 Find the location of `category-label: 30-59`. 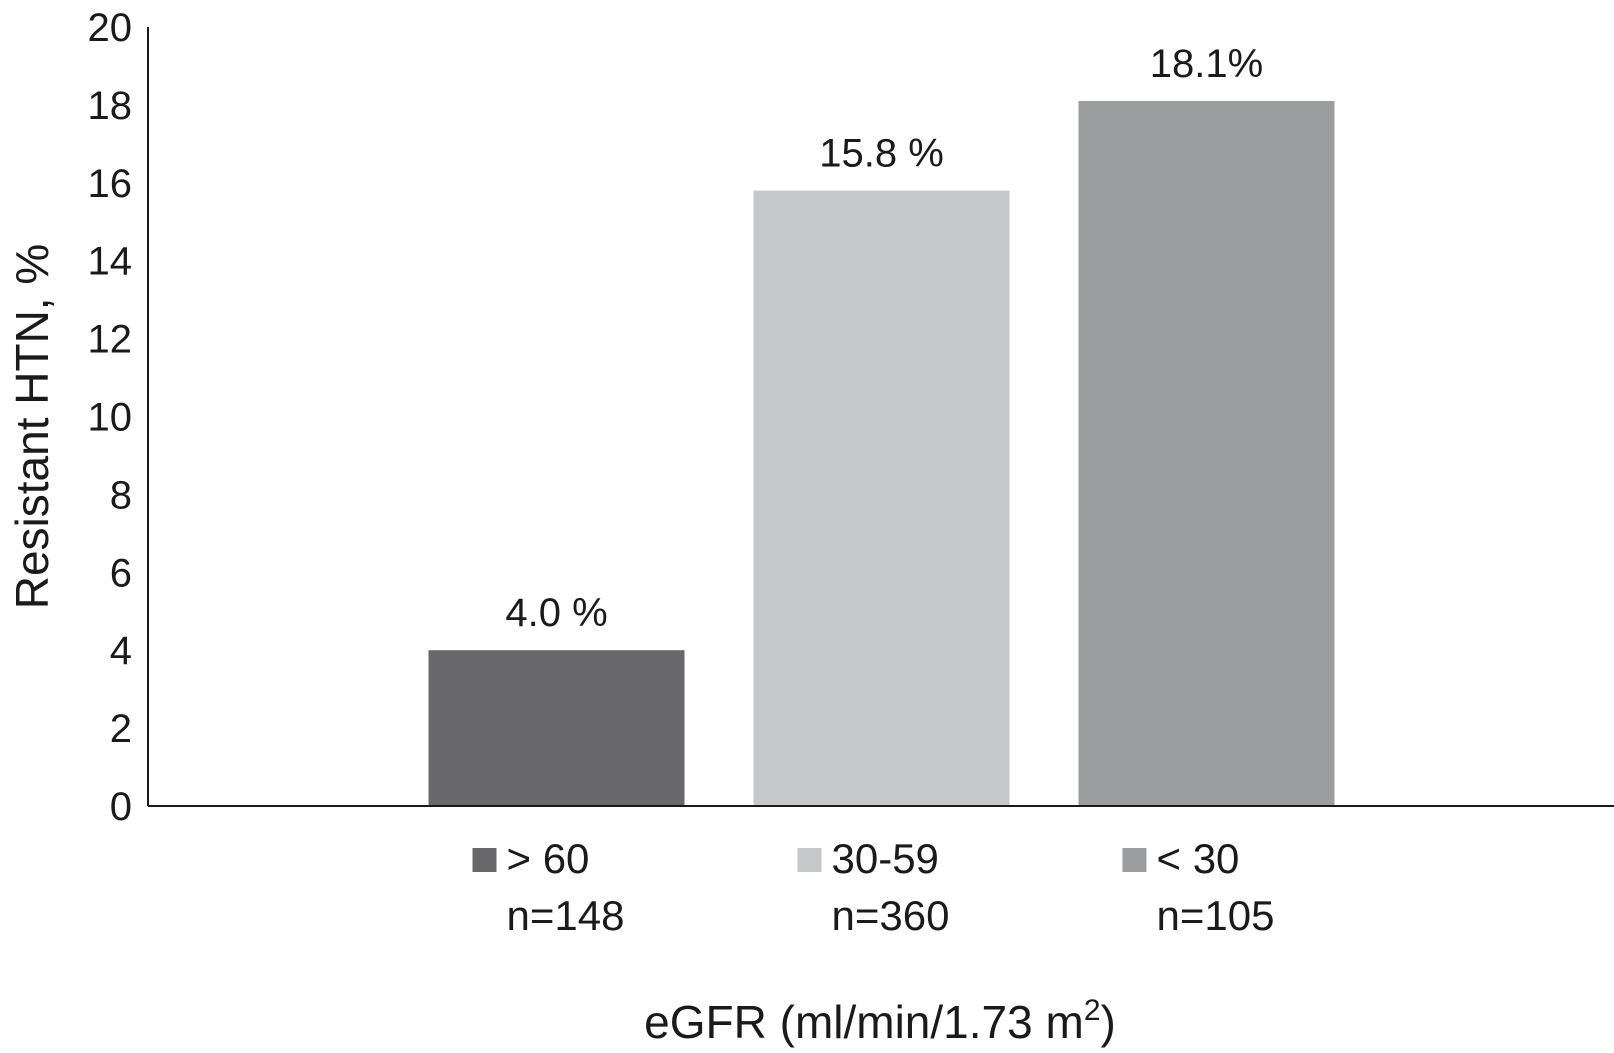

category-label: 30-59 is located at coordinates (885, 858).